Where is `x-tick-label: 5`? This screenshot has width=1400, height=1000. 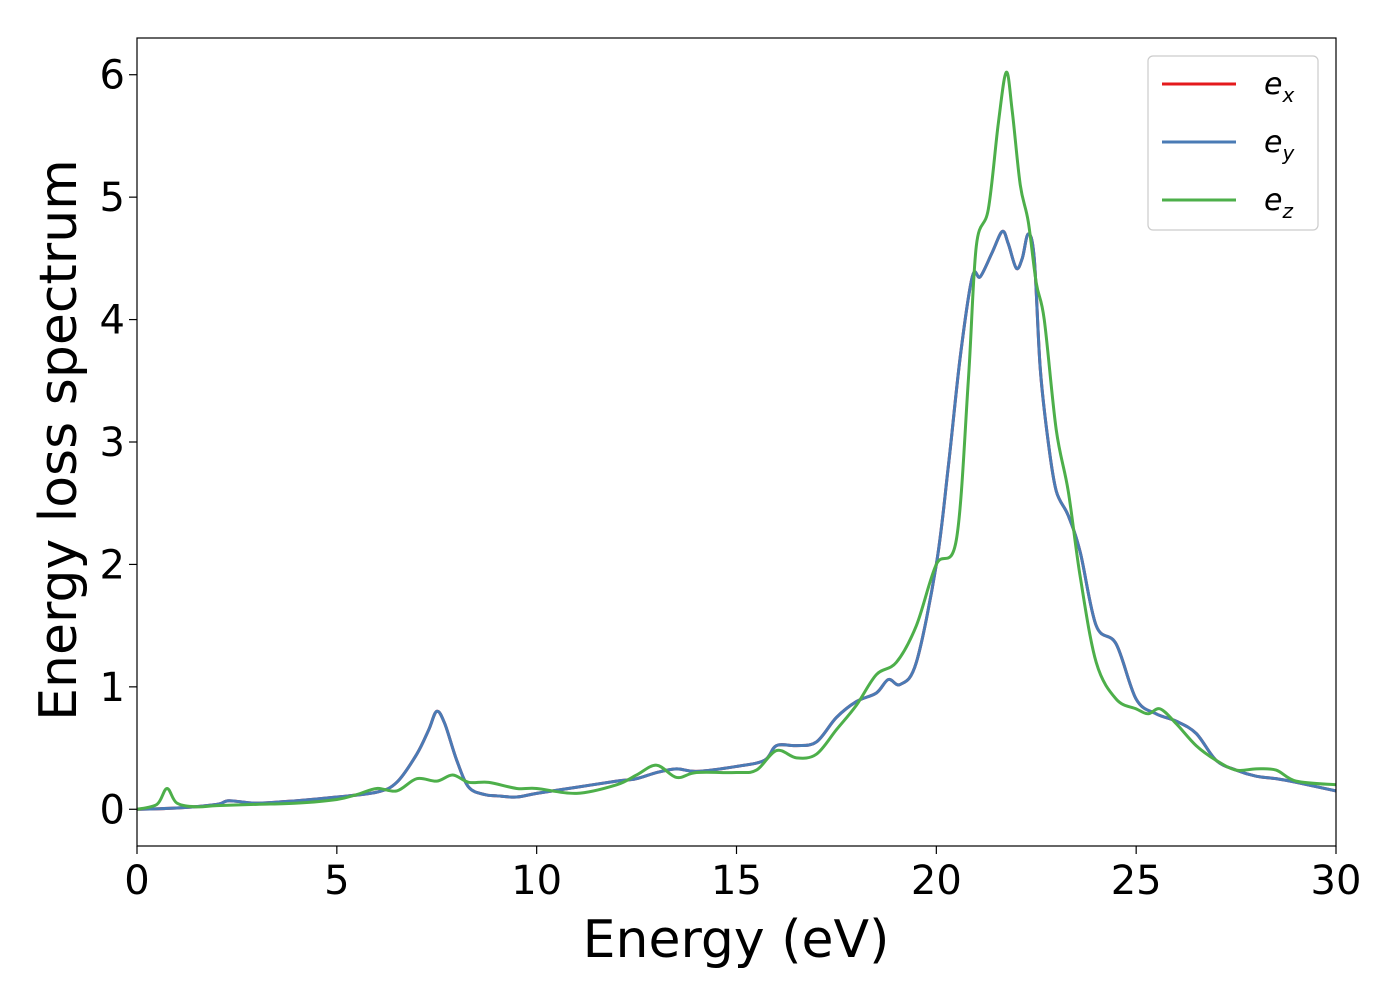
x-tick-label: 5 is located at coordinates (336, 881).